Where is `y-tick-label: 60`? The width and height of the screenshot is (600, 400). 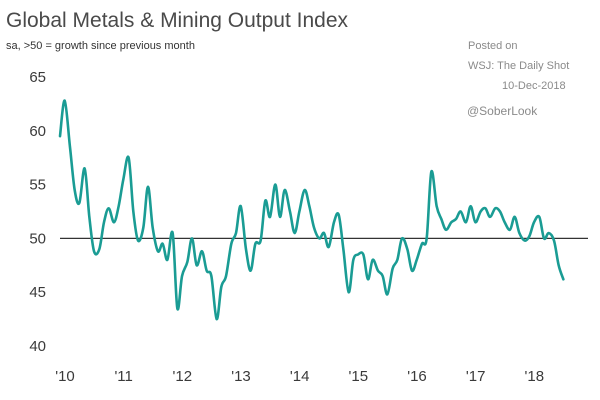
y-tick-label: 60 is located at coordinates (37, 131).